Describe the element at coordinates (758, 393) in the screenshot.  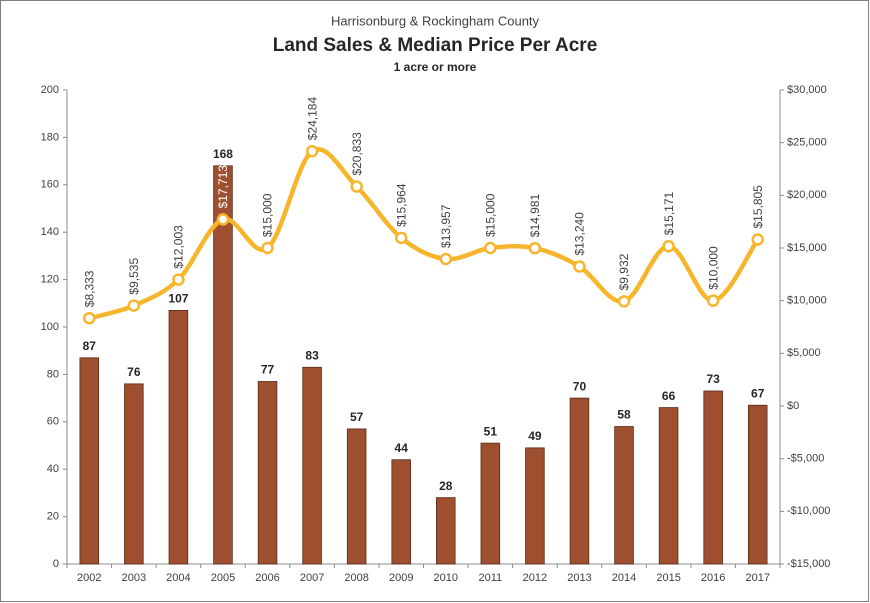
I see `bar-value-label: 67` at that location.